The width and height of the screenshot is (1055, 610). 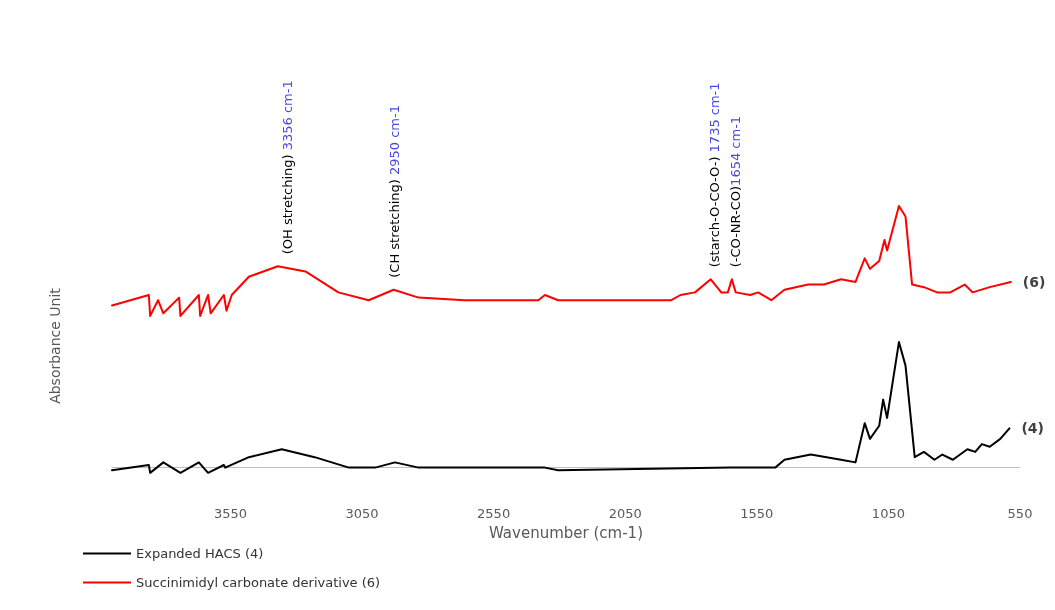 What do you see at coordinates (1020, 513) in the screenshot?
I see `x-tick-label: 550` at bounding box center [1020, 513].